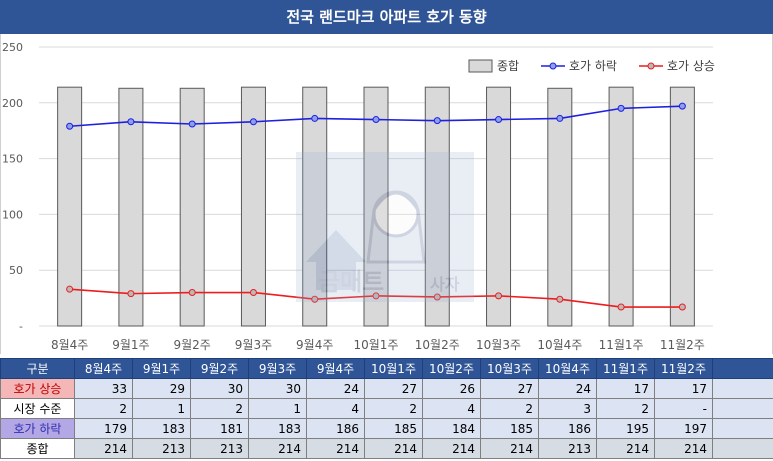  Describe the element at coordinates (682, 345) in the screenshot. I see `x-tick-label: 11월2주` at that location.